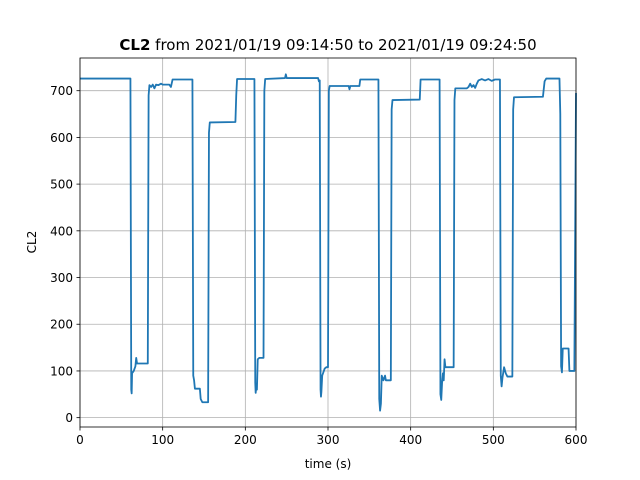 This screenshot has height=480, width=640. Describe the element at coordinates (61, 371) in the screenshot. I see `y-tick-label: 100` at that location.